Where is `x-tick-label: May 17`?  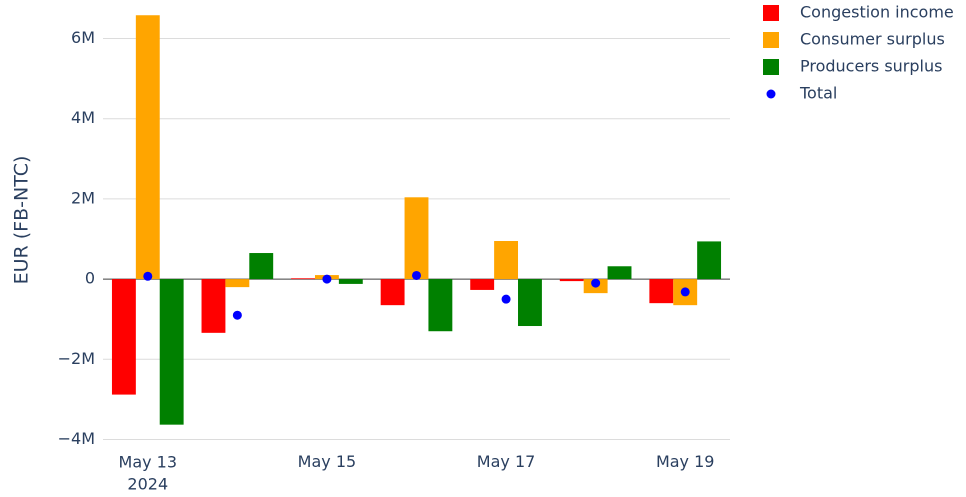 x-tick-label: May 17 is located at coordinates (506, 461).